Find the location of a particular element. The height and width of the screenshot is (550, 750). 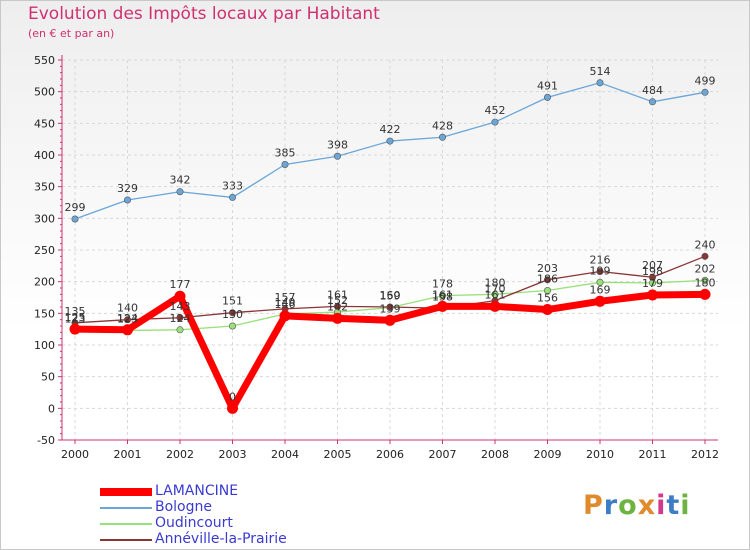

point-ann-ville-la-prairie-2006 is located at coordinates (390, 307).